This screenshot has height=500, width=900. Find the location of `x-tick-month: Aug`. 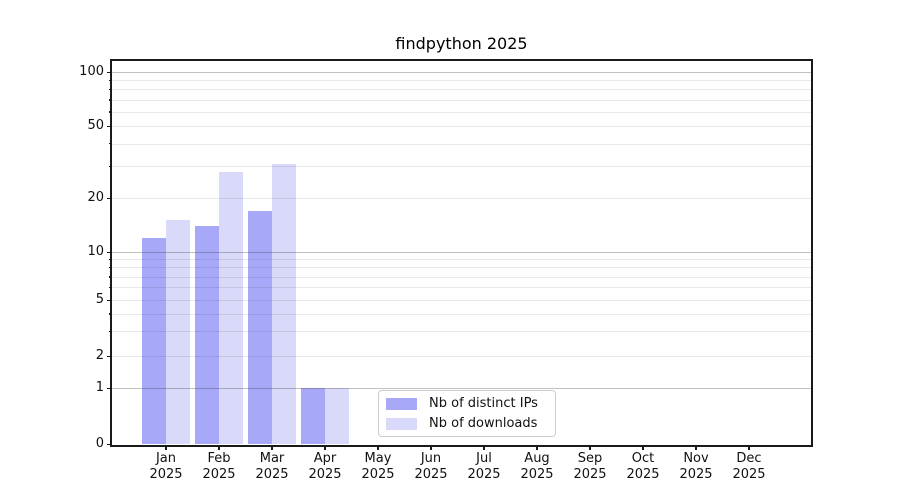

x-tick-month: Aug is located at coordinates (537, 458).